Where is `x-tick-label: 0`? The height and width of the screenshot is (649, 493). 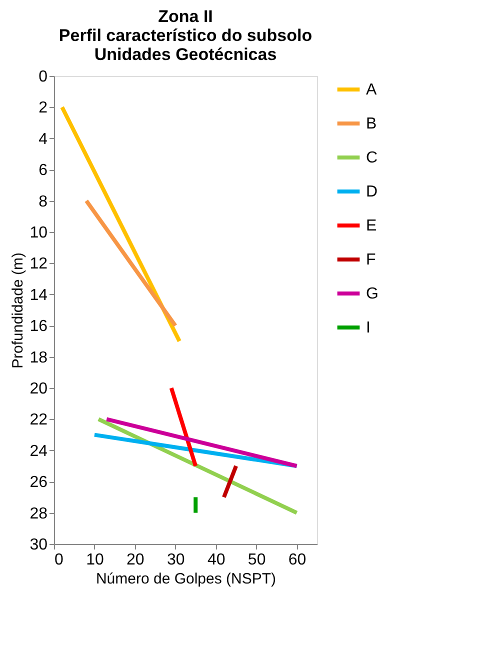 x-tick-label: 0 is located at coordinates (59, 560).